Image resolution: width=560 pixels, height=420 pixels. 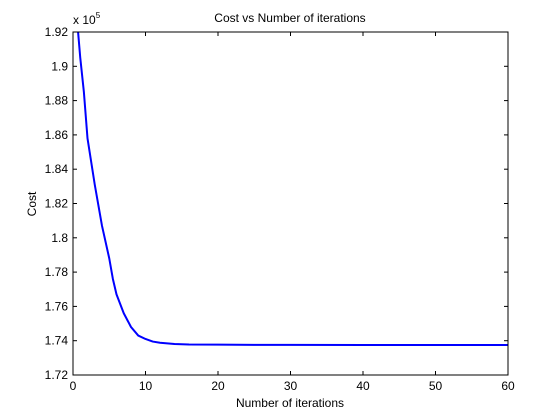 What do you see at coordinates (363, 386) in the screenshot?
I see `x-tick-label: 40` at bounding box center [363, 386].